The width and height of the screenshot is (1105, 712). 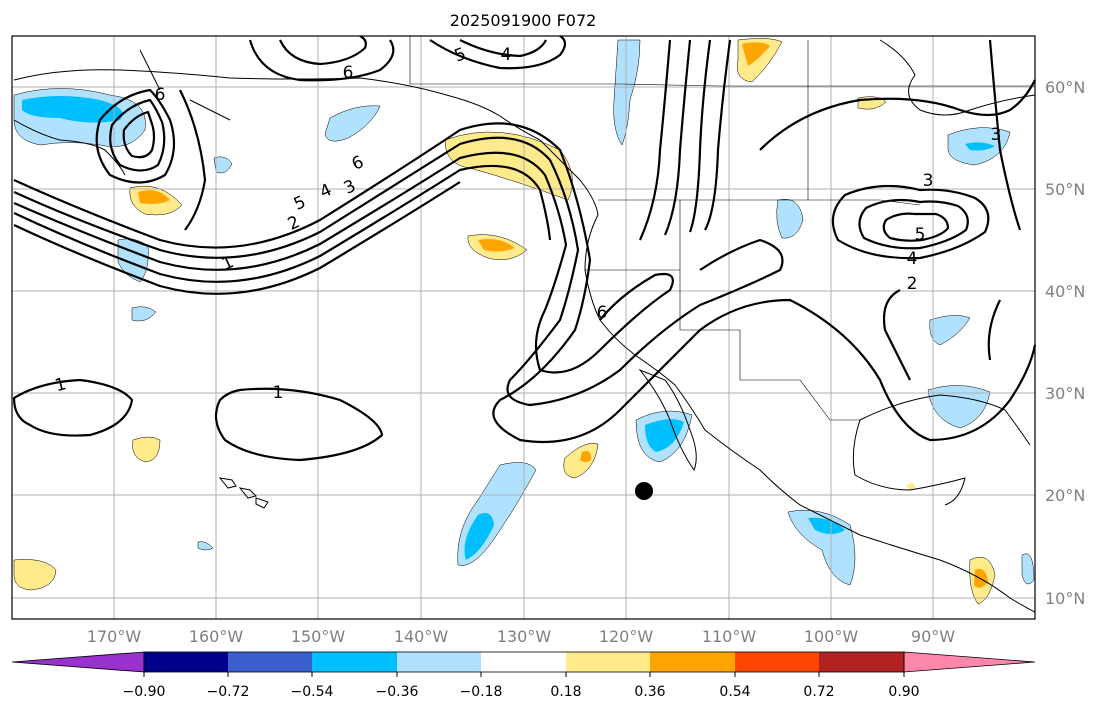 I want to click on coast-alaska-w, so click(x=69, y=147).